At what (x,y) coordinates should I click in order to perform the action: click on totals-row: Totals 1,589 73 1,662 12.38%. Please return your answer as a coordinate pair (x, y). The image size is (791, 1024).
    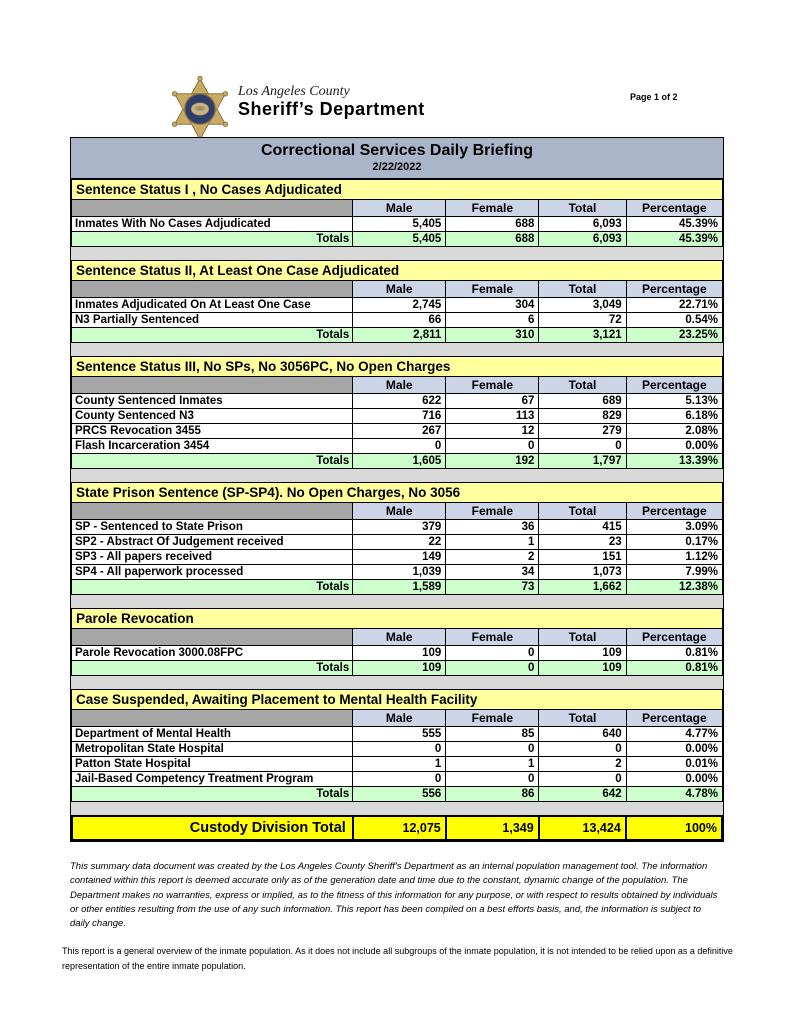
    Looking at the image, I should click on (397, 587).